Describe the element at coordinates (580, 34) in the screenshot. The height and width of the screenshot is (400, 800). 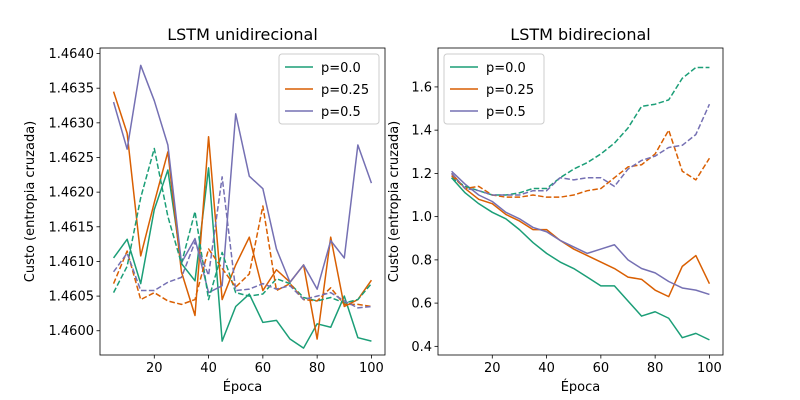
I see `chart2-title: LSTM bidirecional` at that location.